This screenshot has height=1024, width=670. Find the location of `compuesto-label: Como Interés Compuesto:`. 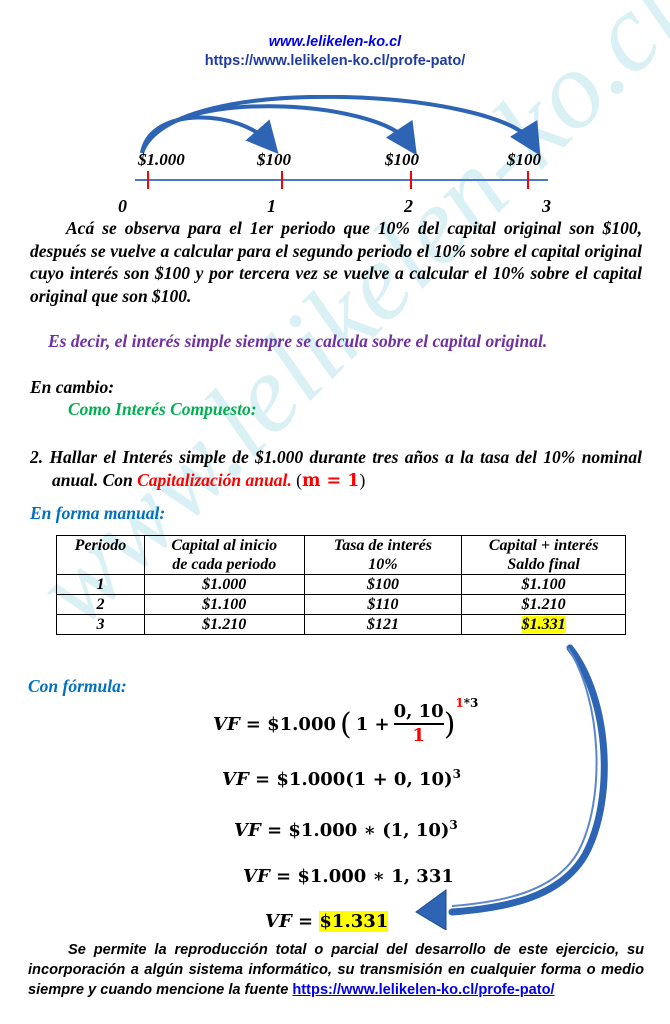

compuesto-label: Como Interés Compuesto: is located at coordinates (162, 409).